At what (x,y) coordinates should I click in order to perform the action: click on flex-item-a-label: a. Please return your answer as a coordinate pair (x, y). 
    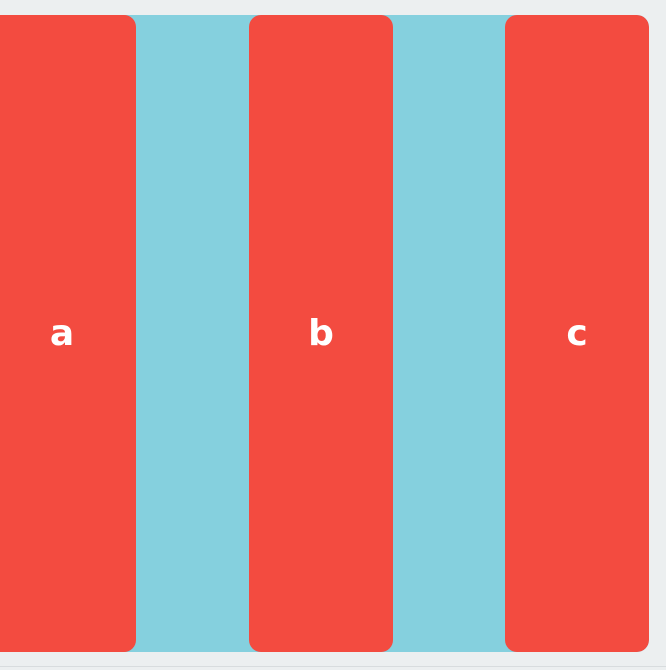
    Looking at the image, I should click on (62, 333).